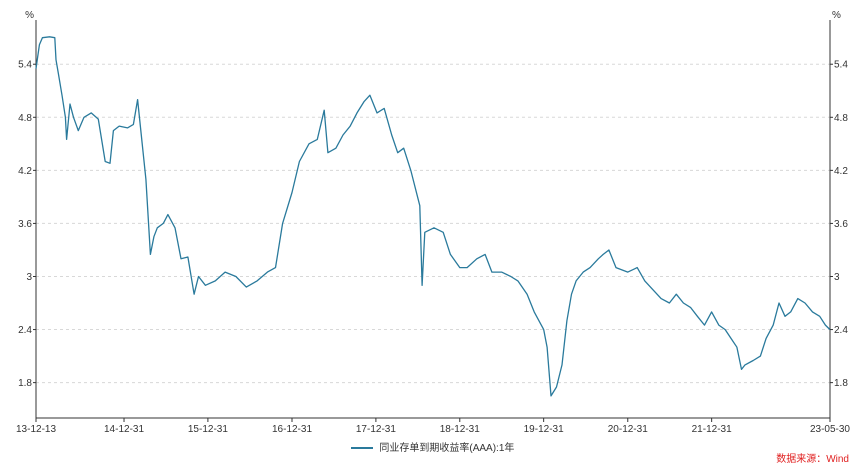  Describe the element at coordinates (544, 429) in the screenshot. I see `x-tick-label: 19-12-31` at that location.